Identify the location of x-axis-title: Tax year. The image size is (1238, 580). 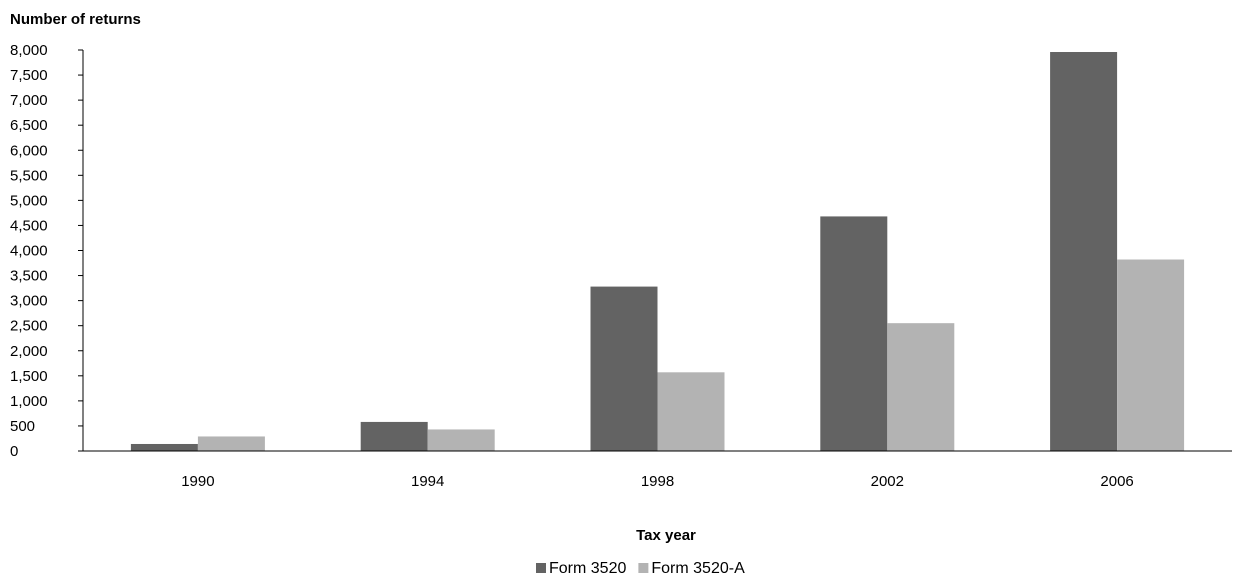
(666, 535).